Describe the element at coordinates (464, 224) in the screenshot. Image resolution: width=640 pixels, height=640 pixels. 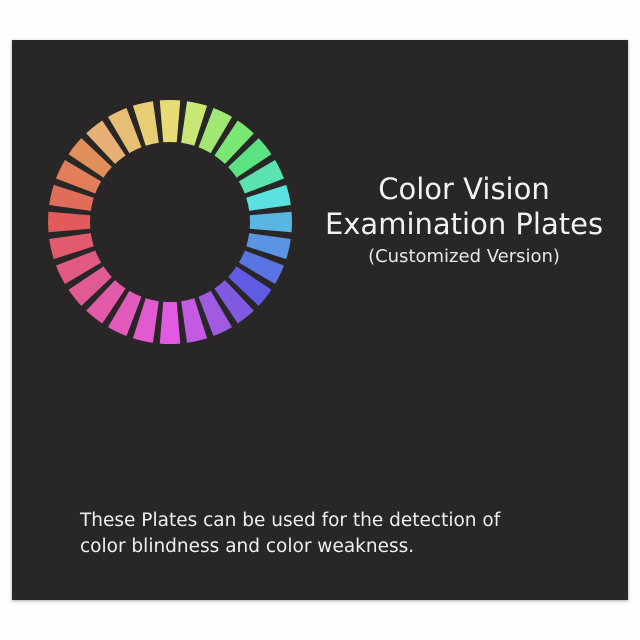
I see `title-line-2: Examination Plates` at that location.